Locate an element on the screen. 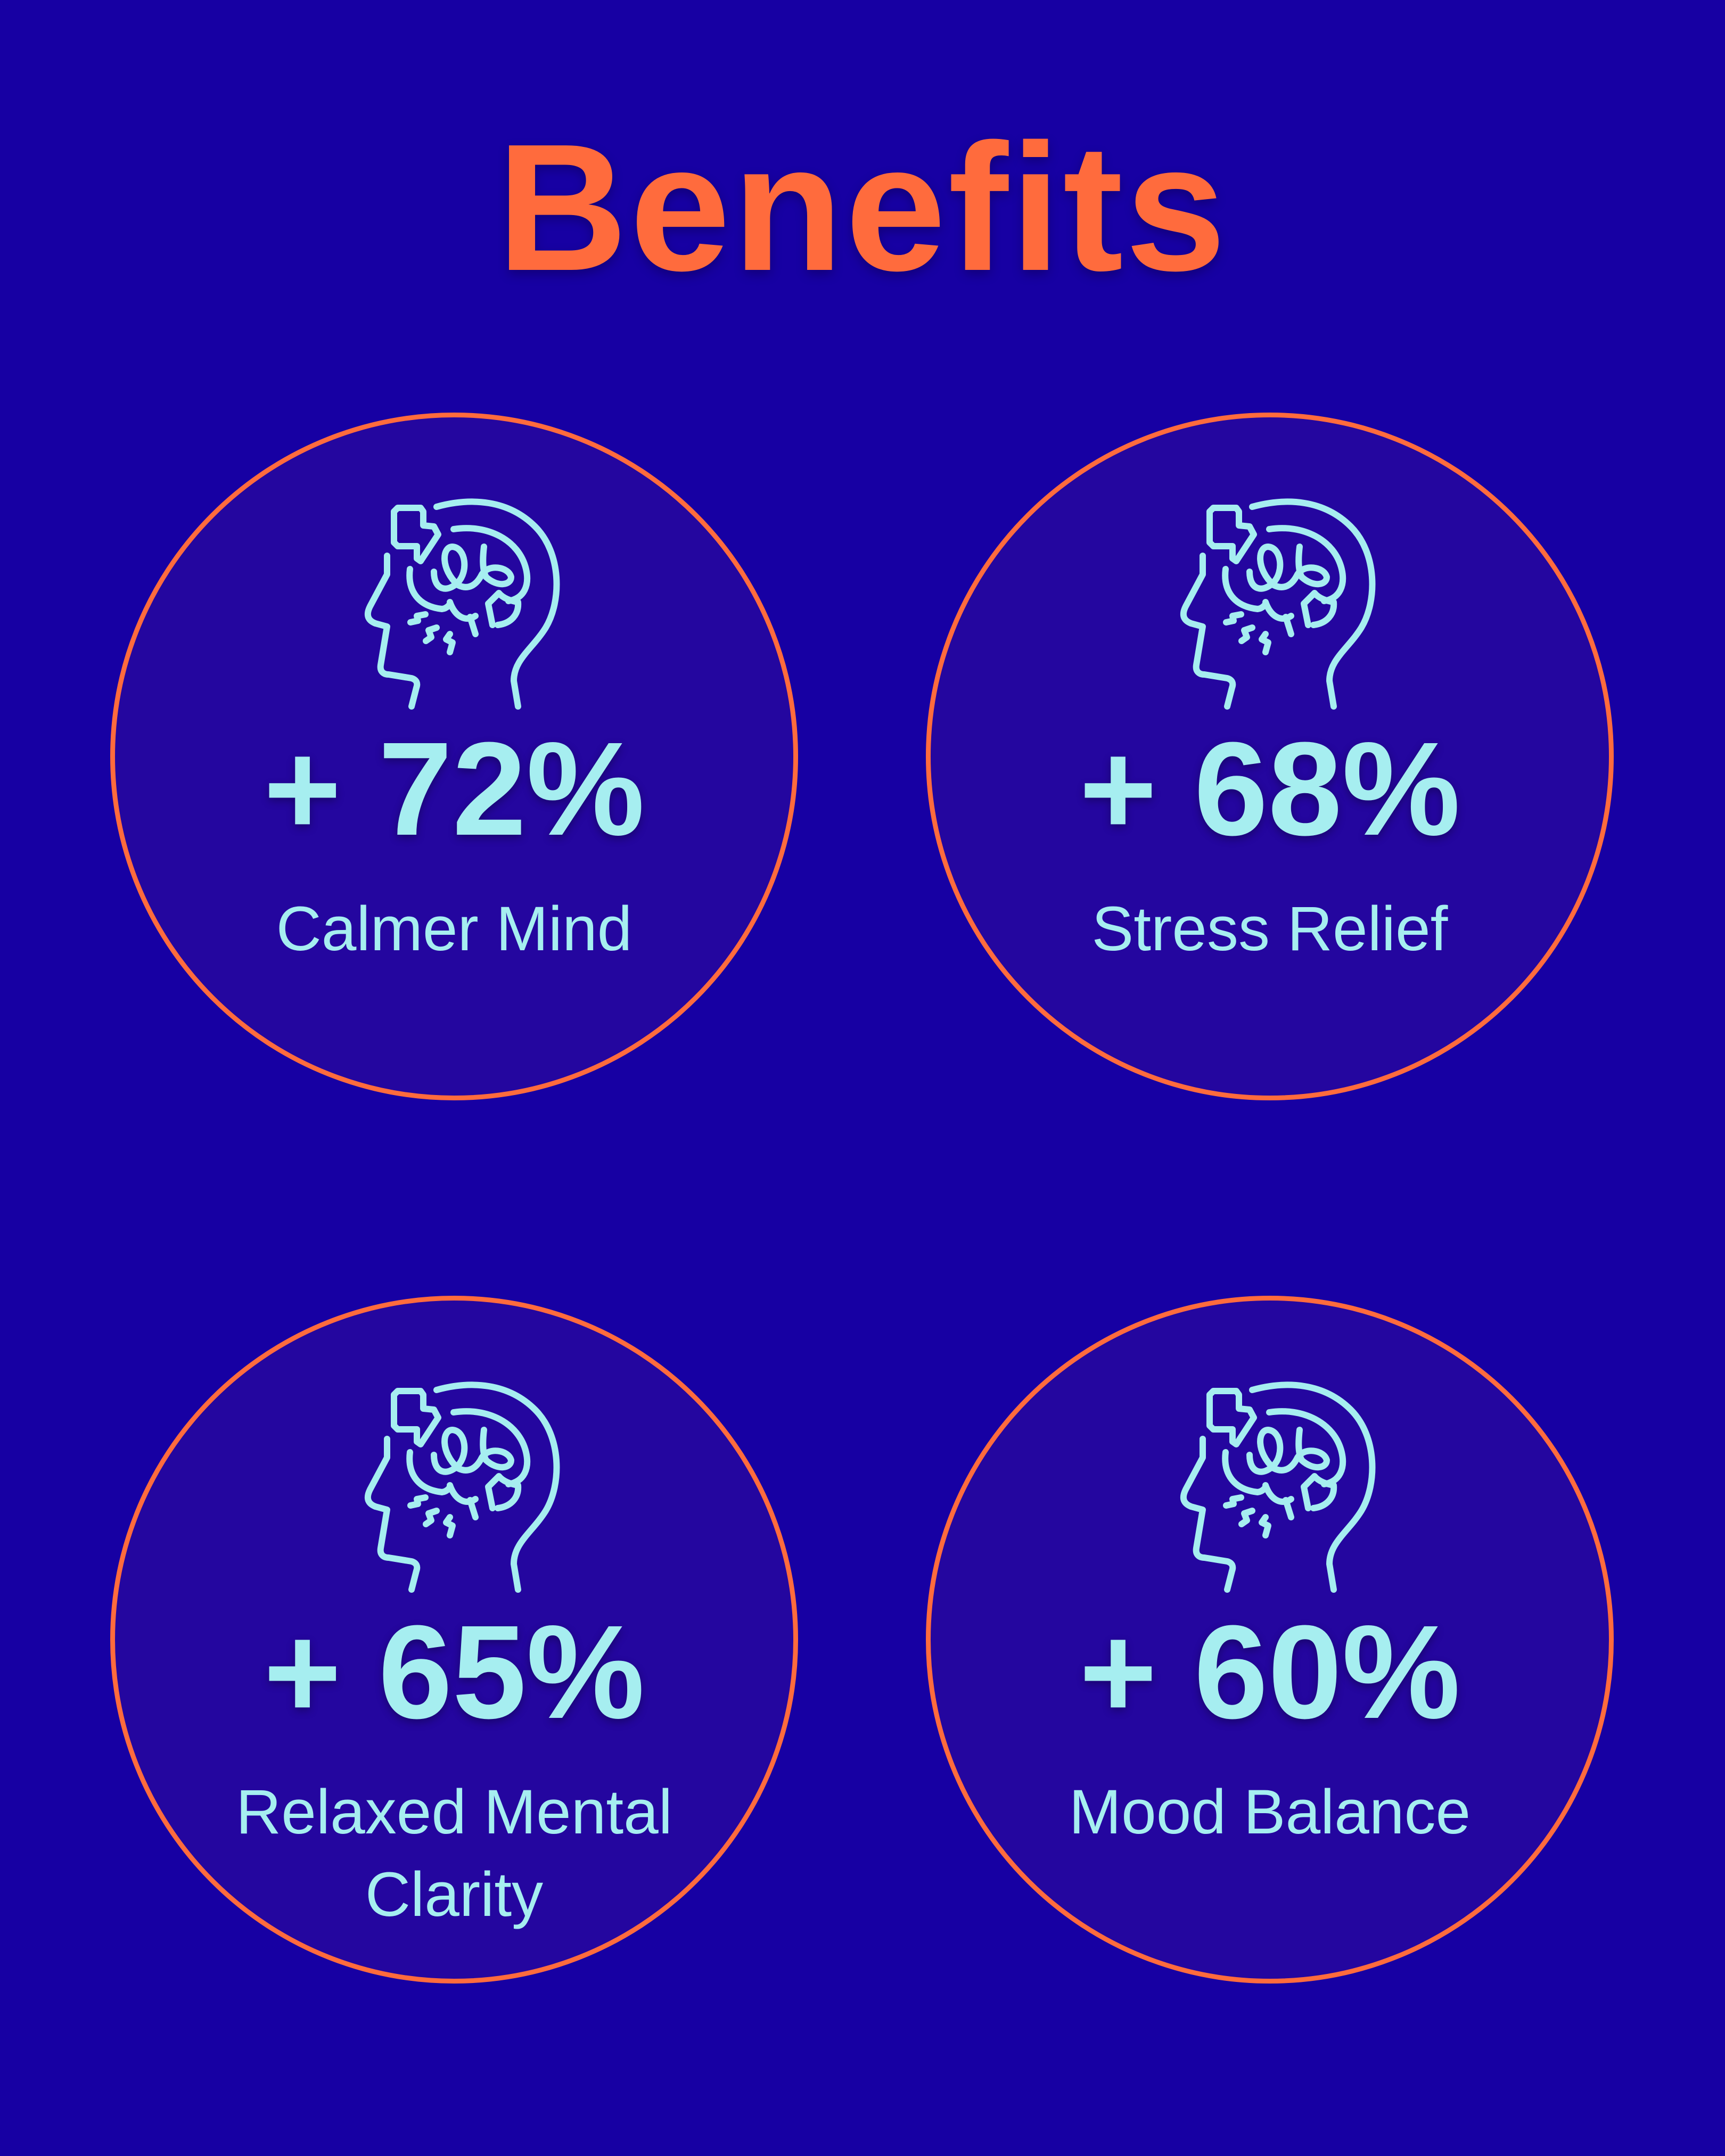 This screenshot has height=2156, width=1725. benefit-card-calmer-mind: + 72% Calmer Mind is located at coordinates (454, 756).